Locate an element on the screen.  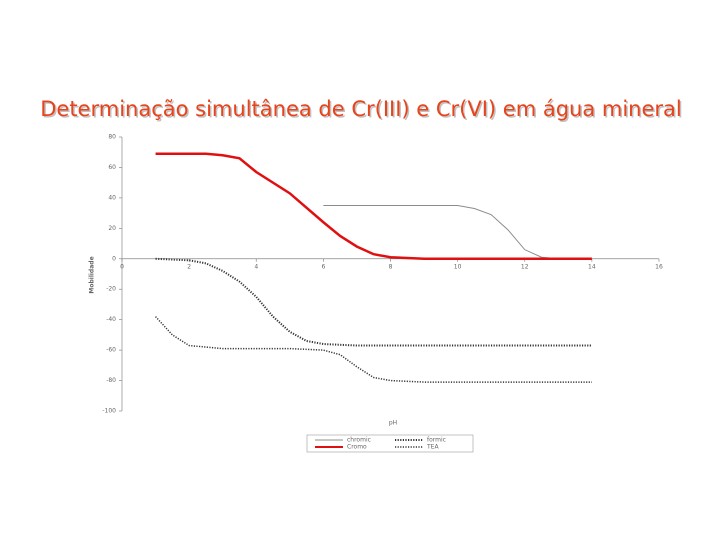
x-tick-label: 2 is located at coordinates (189, 266).